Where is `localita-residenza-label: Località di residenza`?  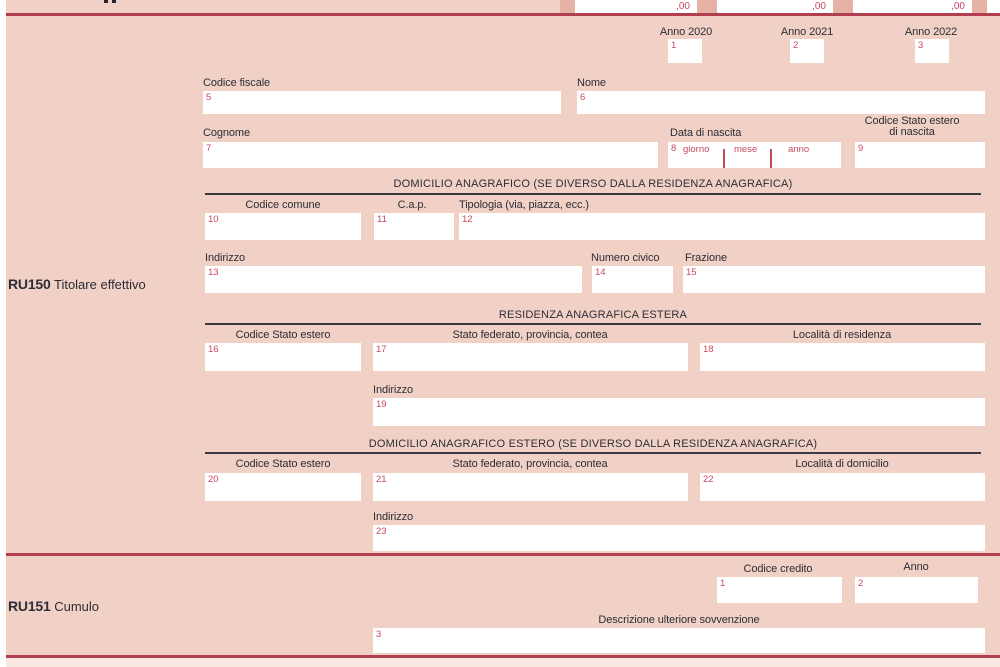 localita-residenza-label: Località di residenza is located at coordinates (842, 335).